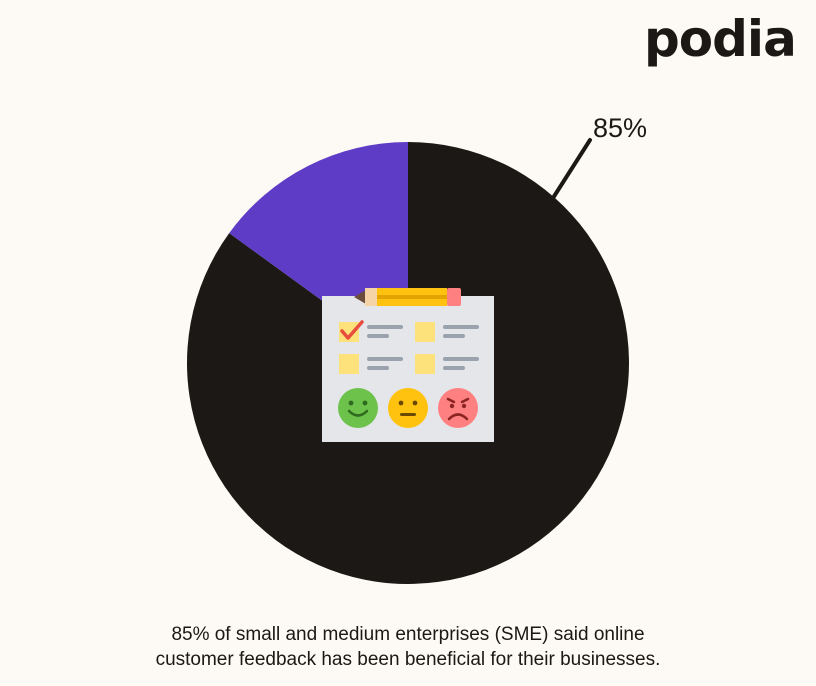 This screenshot has height=686, width=816. I want to click on checkmark-icon, so click(352, 330).